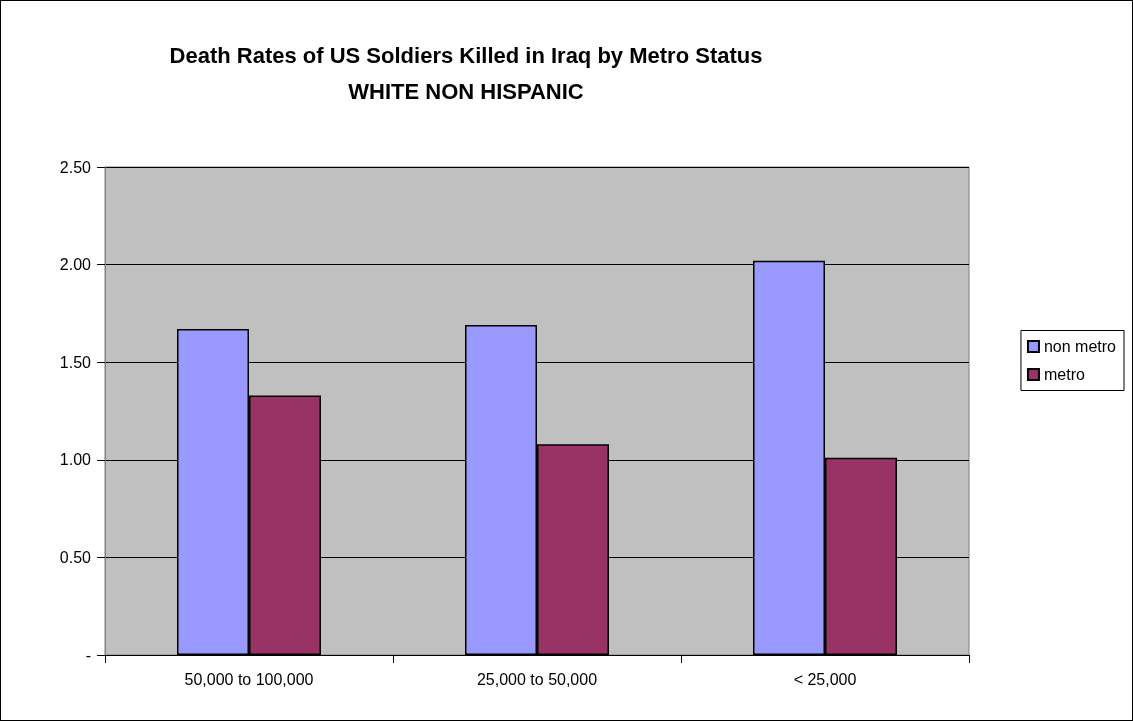 Image resolution: width=1133 pixels, height=721 pixels. Describe the element at coordinates (75, 557) in the screenshot. I see `y-tick-label: 0.50` at that location.